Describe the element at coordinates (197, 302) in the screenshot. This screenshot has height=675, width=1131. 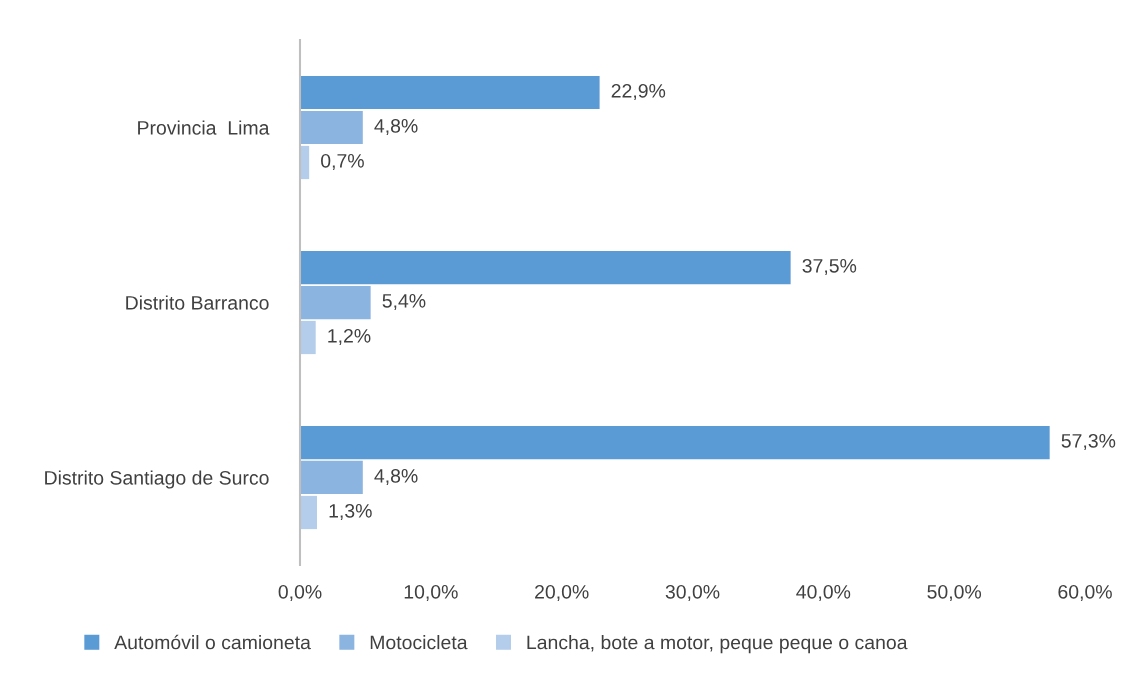
I see `y-tick-label: Distrito Barranco` at that location.